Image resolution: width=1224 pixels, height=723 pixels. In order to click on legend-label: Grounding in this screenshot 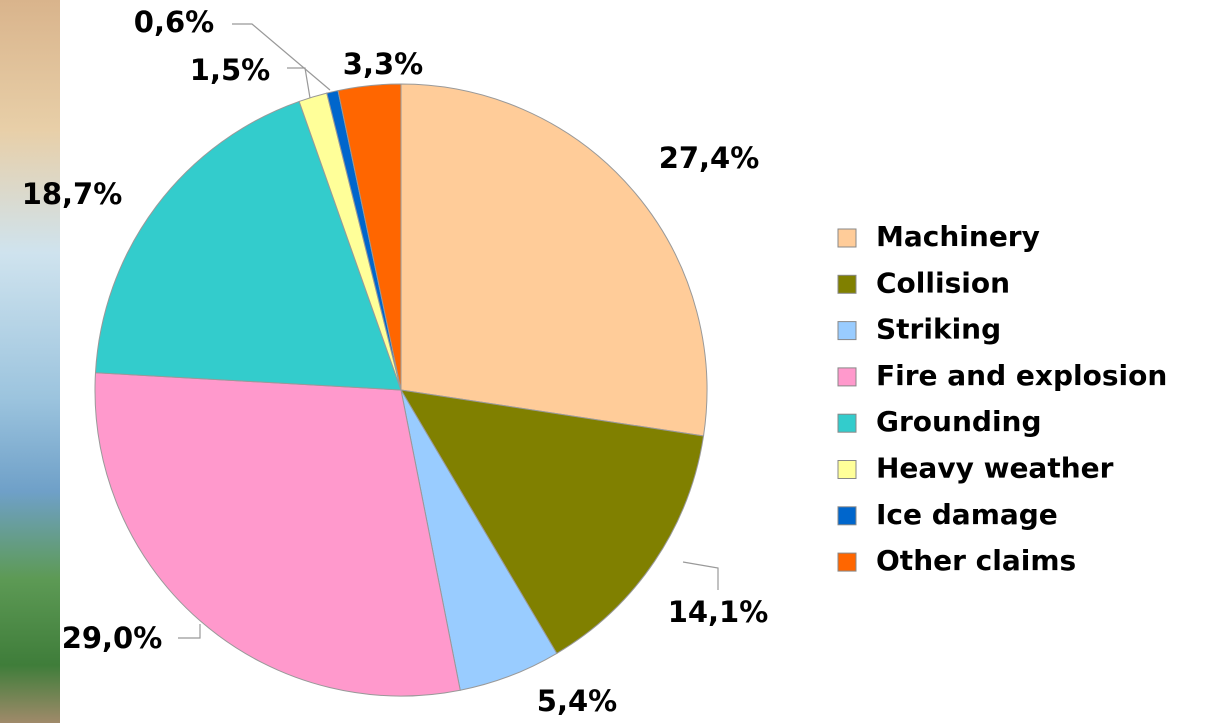, I will do `click(959, 421)`.